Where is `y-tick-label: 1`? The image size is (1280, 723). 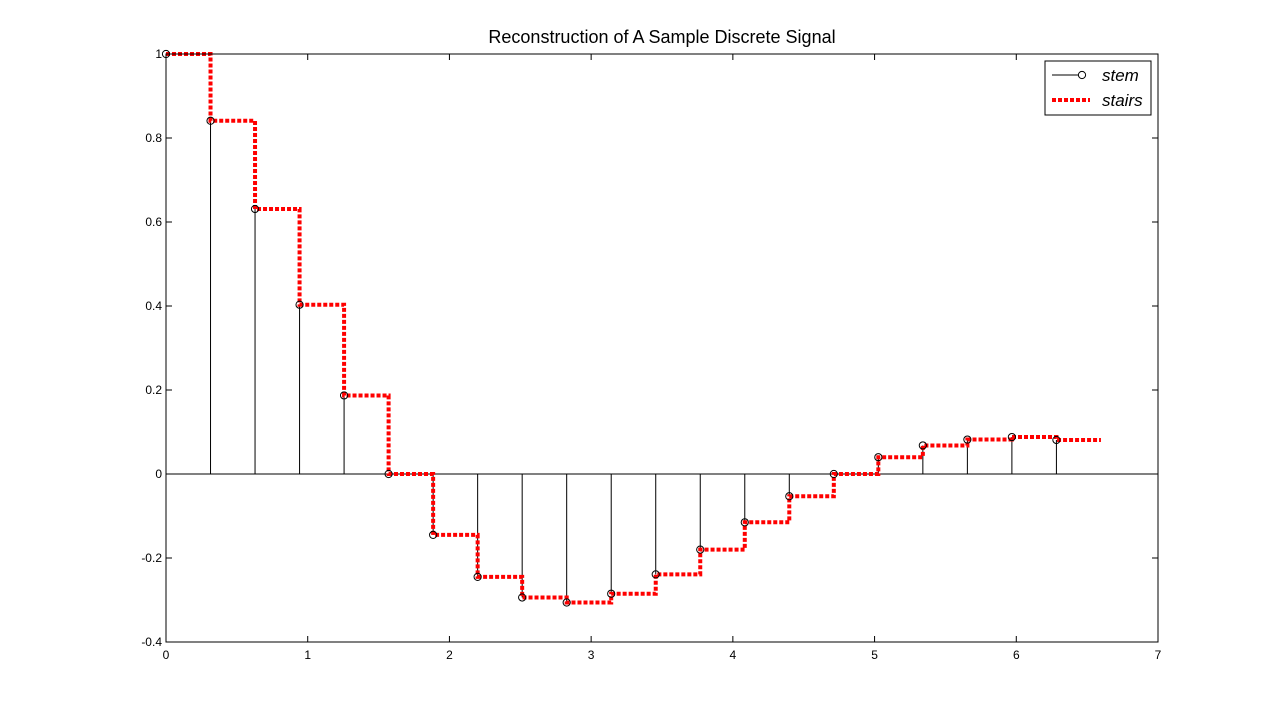
y-tick-label: 1 is located at coordinates (158, 54).